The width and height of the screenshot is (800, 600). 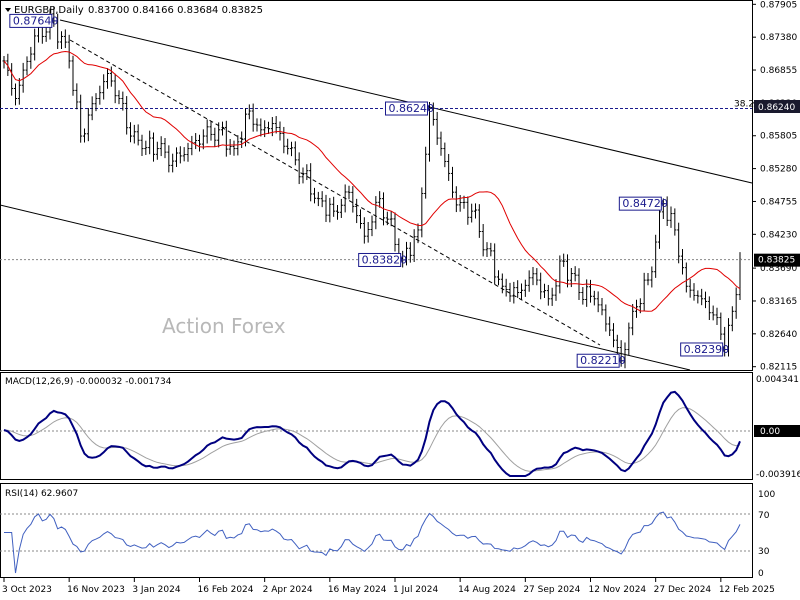 I want to click on date-tick-label: 16 Feb 2024, so click(x=226, y=590).